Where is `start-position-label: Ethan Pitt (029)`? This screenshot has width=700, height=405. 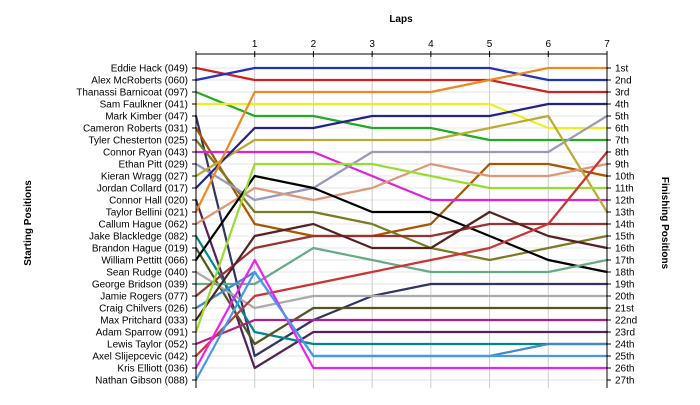
start-position-label: Ethan Pitt (029) is located at coordinates (153, 165).